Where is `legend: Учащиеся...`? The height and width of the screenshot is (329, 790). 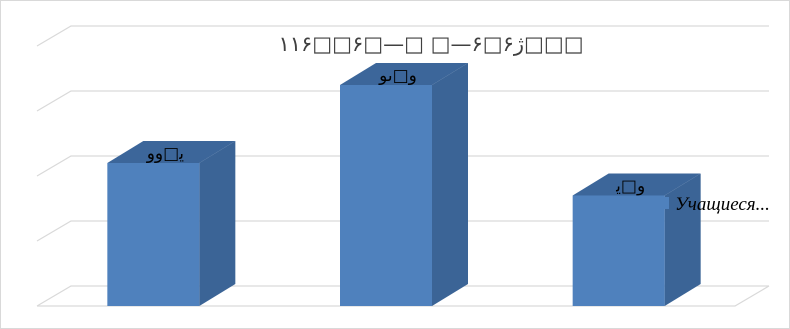 legend: Учащиеся... is located at coordinates (713, 204).